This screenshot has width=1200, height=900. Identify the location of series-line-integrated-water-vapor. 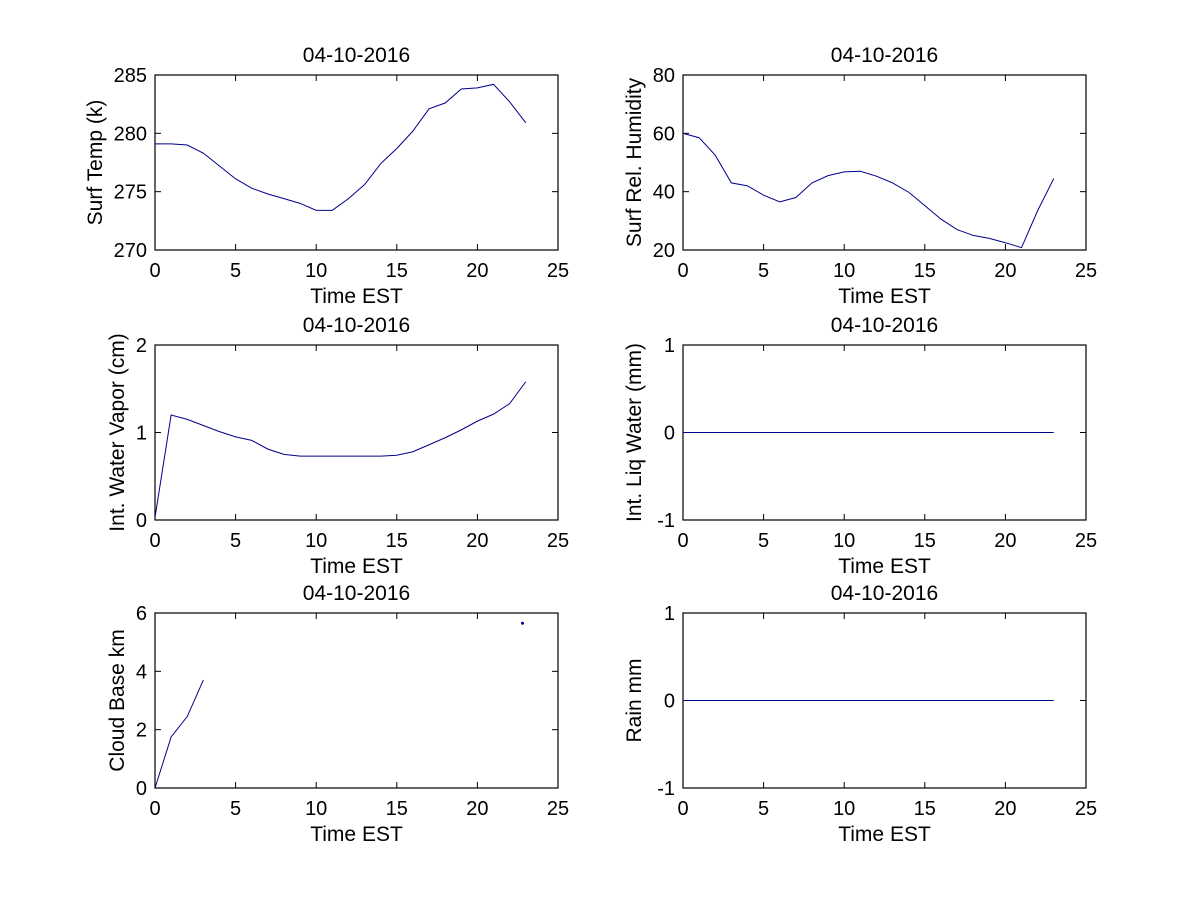
(340, 449).